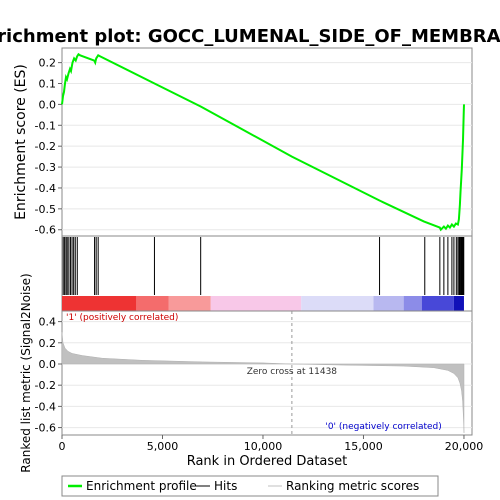  I want to click on legend-box, so click(250, 486).